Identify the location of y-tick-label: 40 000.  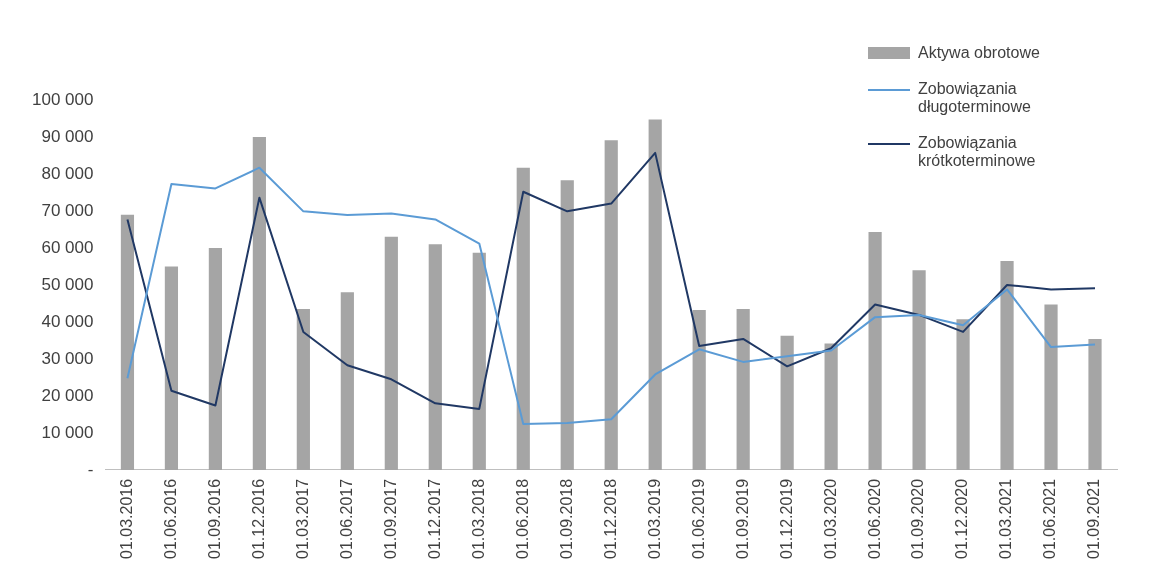
(67, 321).